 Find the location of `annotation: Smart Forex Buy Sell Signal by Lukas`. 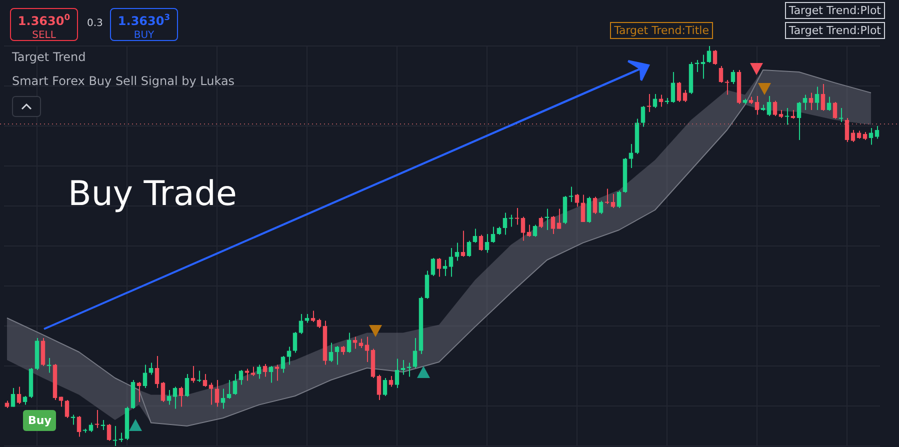

annotation: Smart Forex Buy Sell Signal by Lukas is located at coordinates (123, 81).